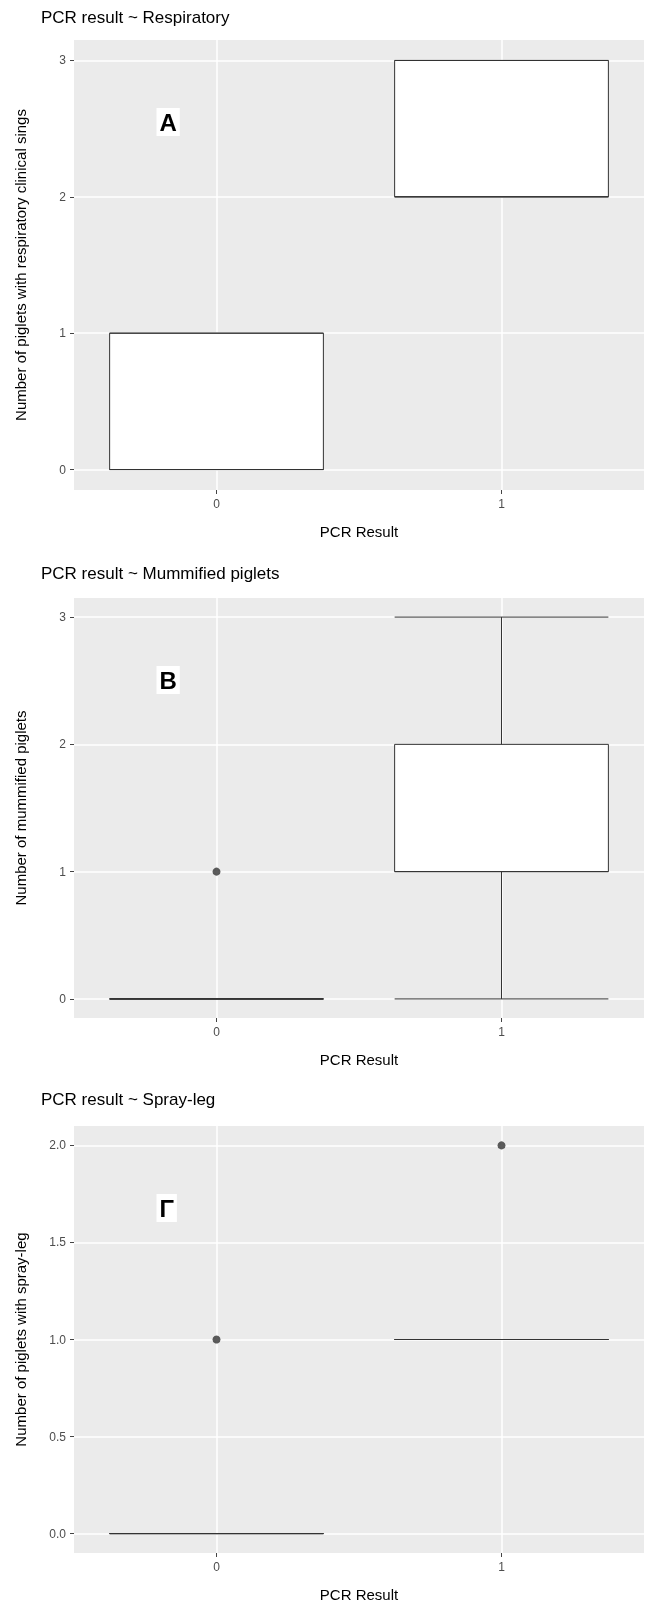  What do you see at coordinates (58, 1242) in the screenshot?
I see `y-tick-label: 1.5` at bounding box center [58, 1242].